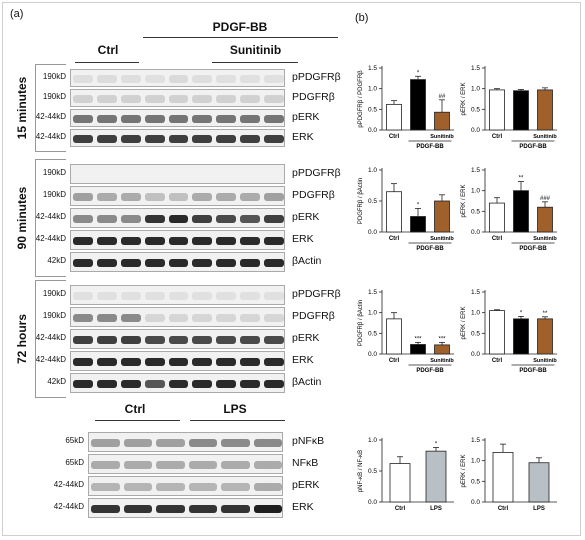  What do you see at coordinates (442, 361) in the screenshot?
I see `x-category-label: Sunitinib` at bounding box center [442, 361].